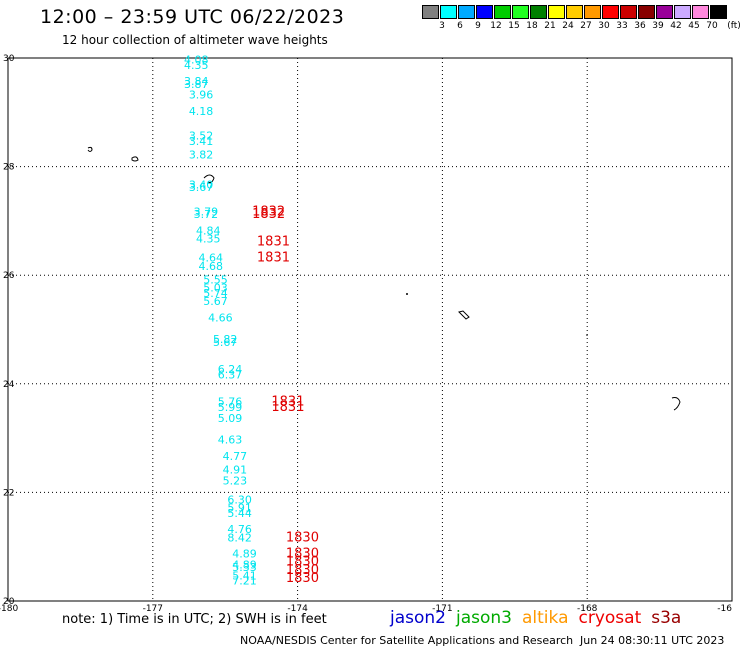 This screenshot has width=740, height=650. I want to click on color-scale-label: 18, so click(532, 26).